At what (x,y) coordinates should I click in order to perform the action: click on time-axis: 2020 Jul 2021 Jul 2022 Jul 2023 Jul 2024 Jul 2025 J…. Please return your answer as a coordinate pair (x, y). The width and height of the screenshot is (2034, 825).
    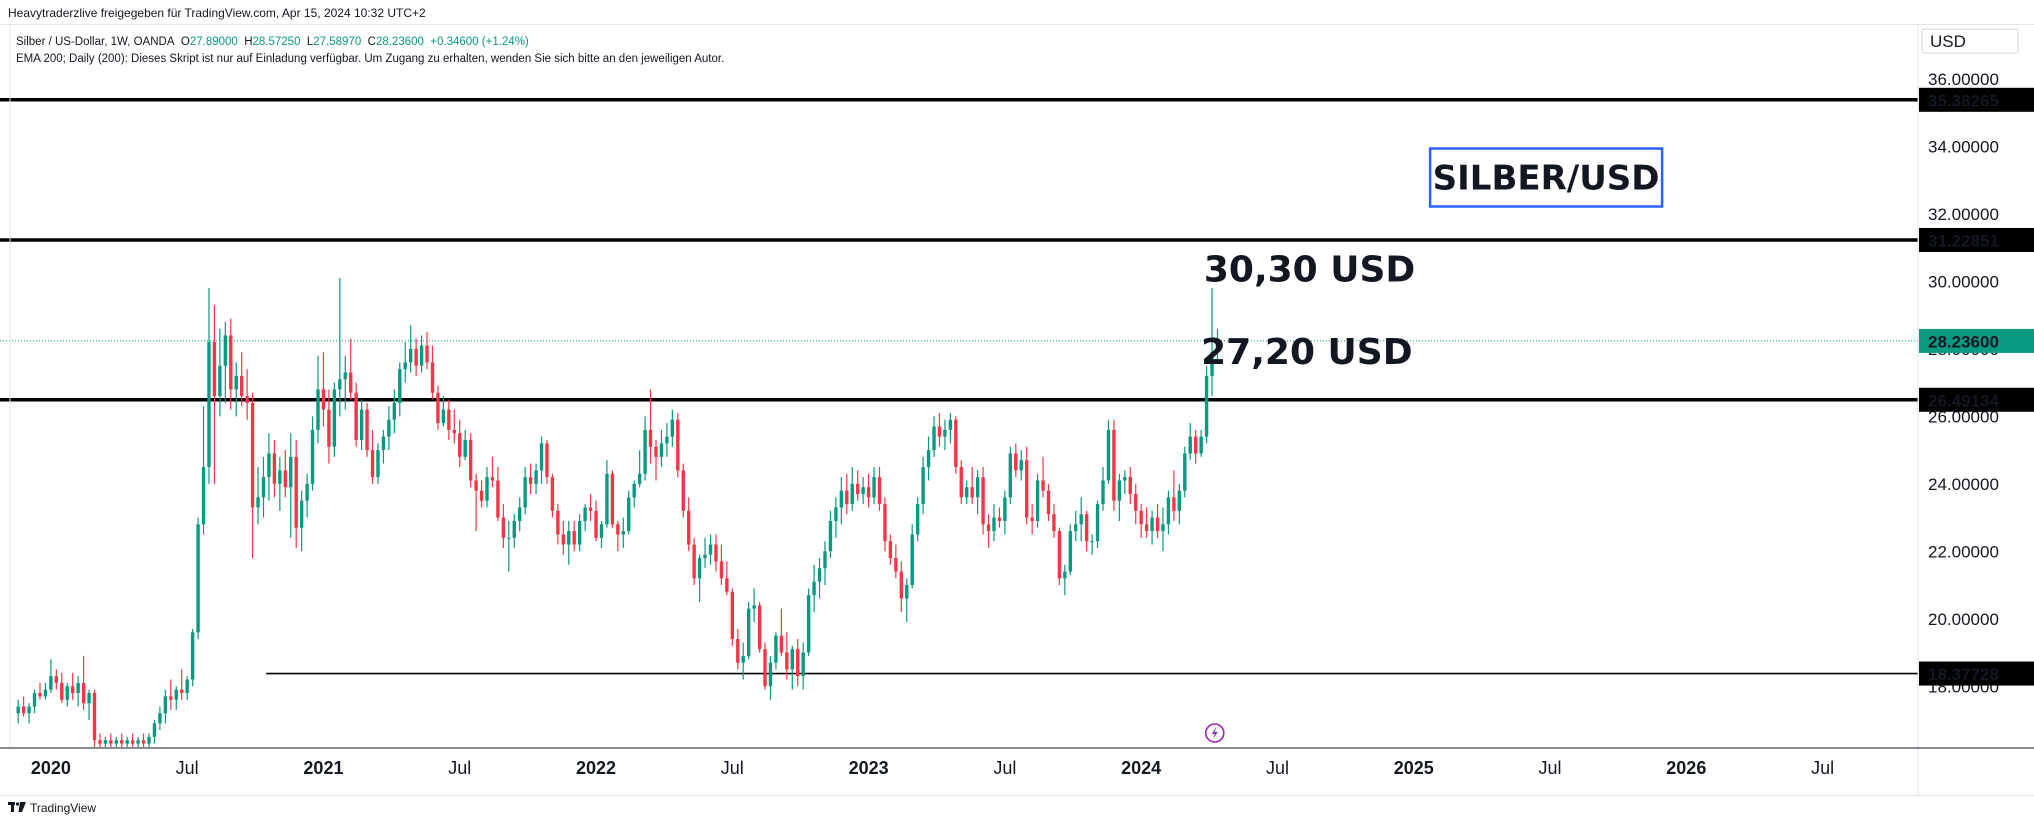
    Looking at the image, I should click on (1017, 762).